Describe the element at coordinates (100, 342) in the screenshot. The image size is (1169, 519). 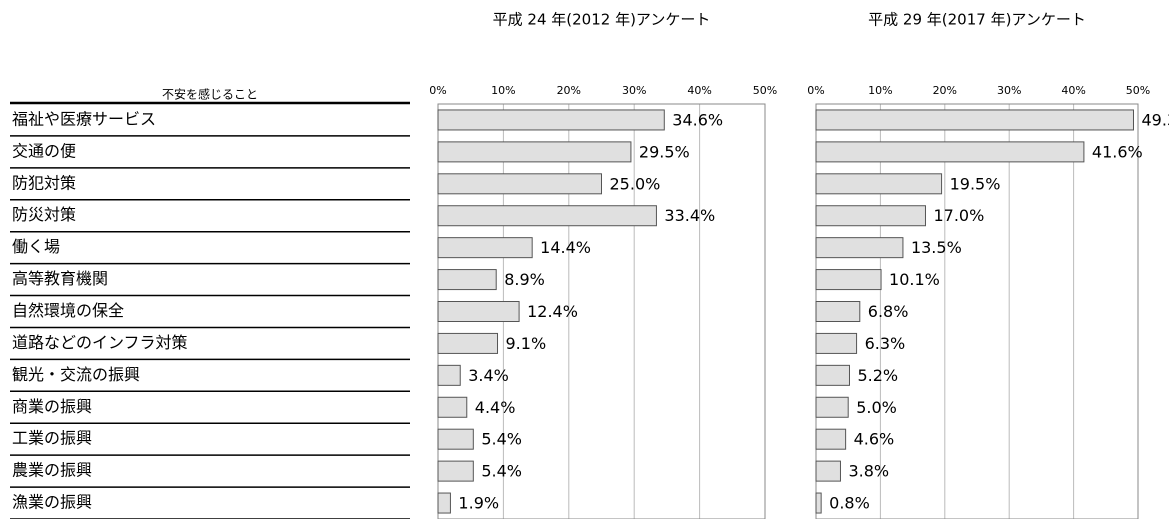
I see `category-label: 道路などのインフラ対策` at that location.